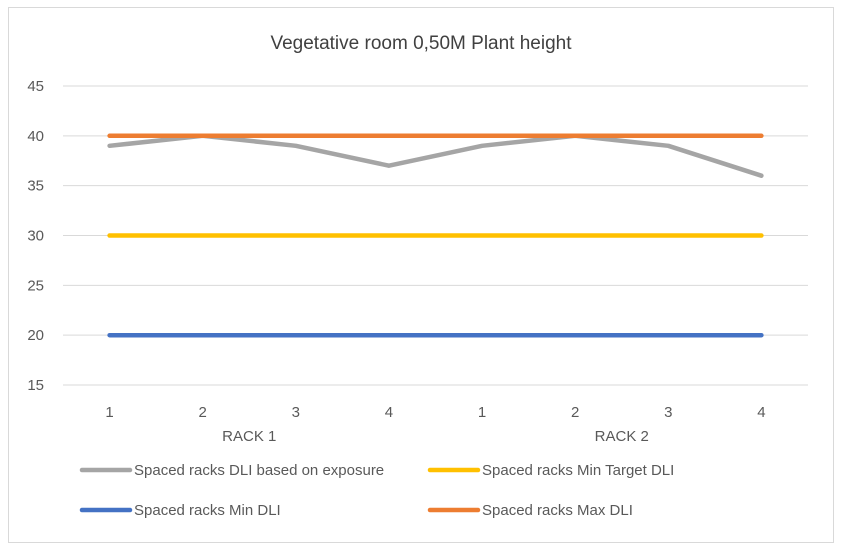  I want to click on legend-label: Spaced racks DLI based on exposure, so click(259, 470).